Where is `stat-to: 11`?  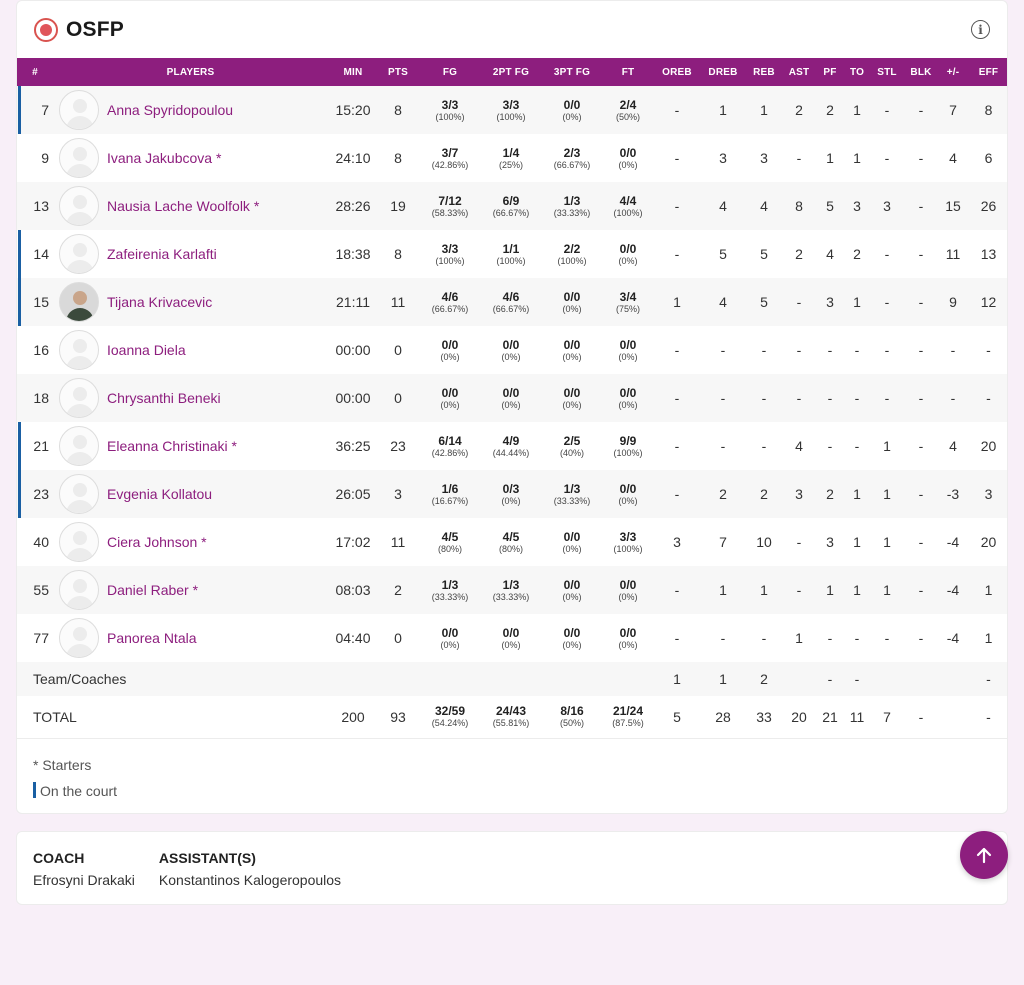 stat-to: 11 is located at coordinates (857, 716).